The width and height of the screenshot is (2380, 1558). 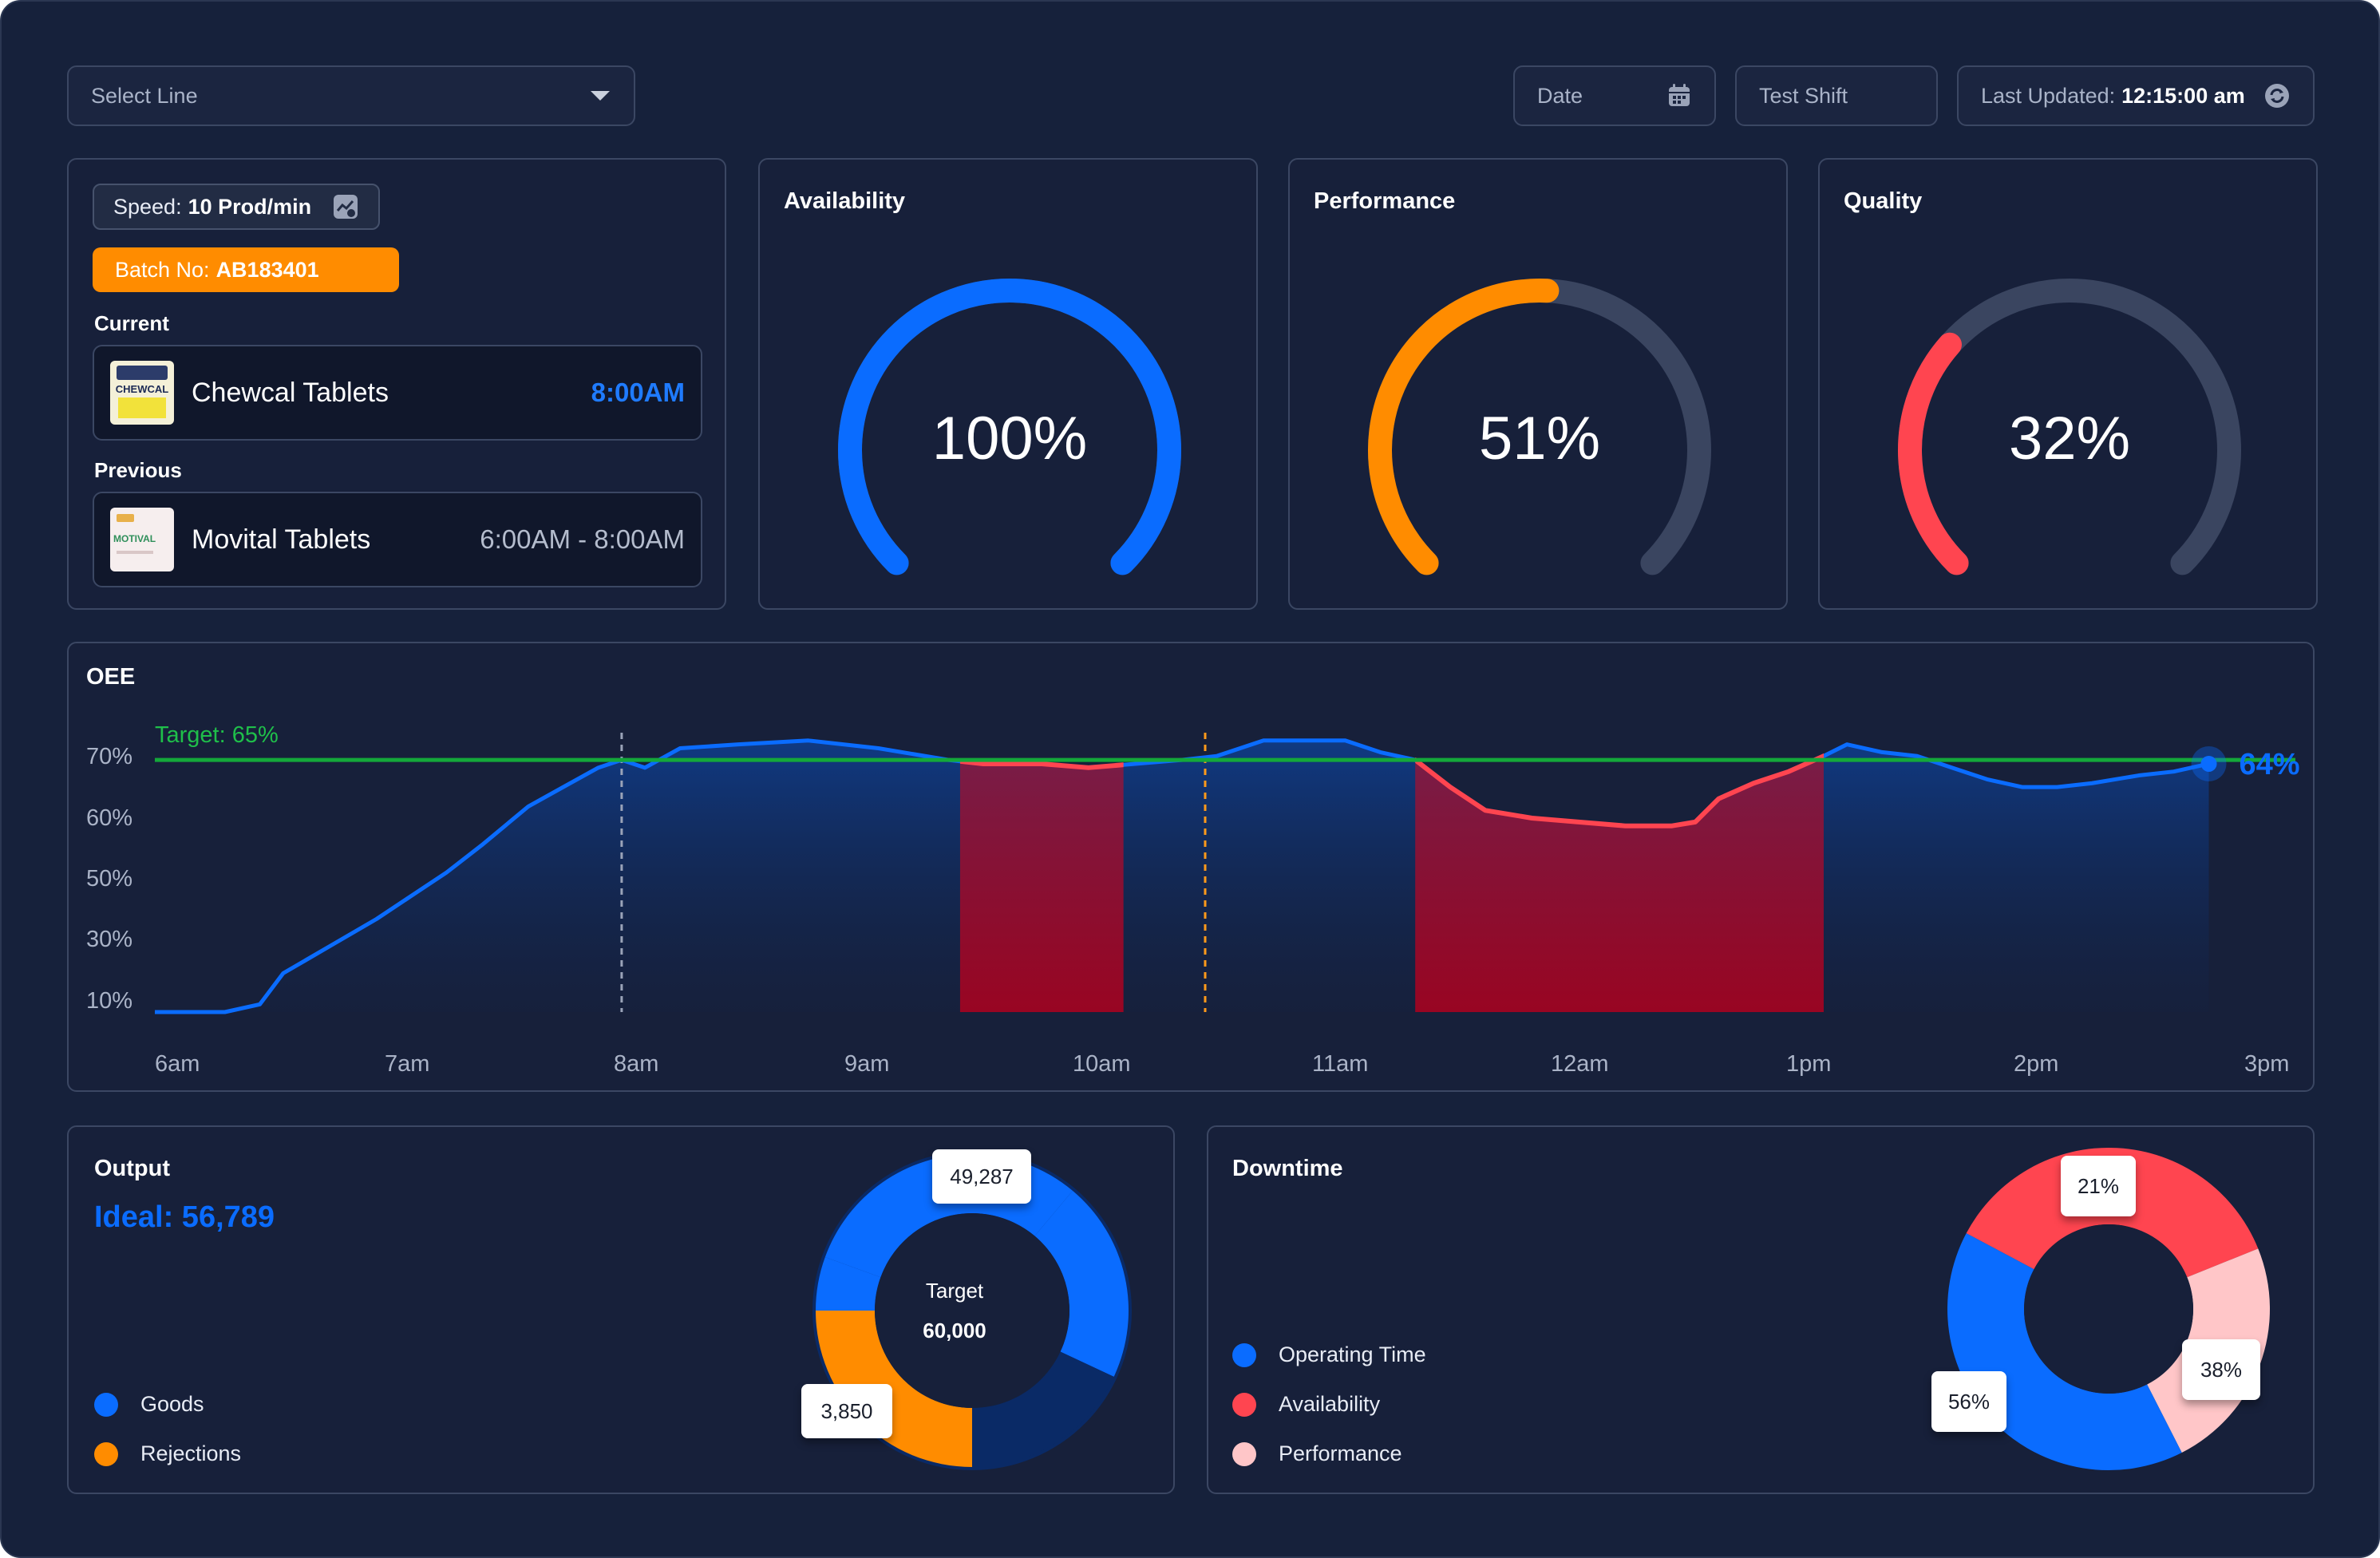 What do you see at coordinates (2208, 763) in the screenshot?
I see `current-point` at bounding box center [2208, 763].